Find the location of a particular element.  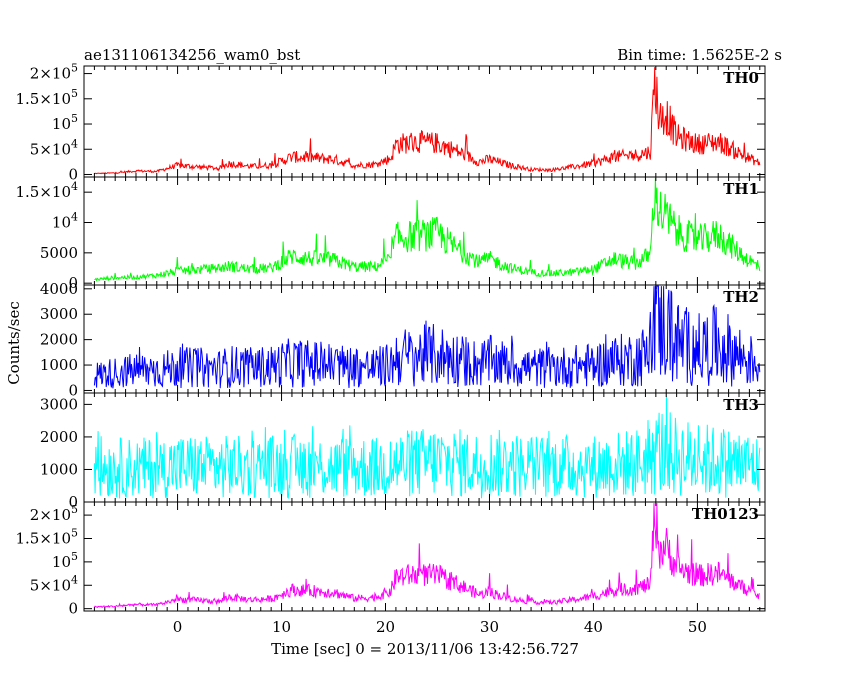

y-tick-label: 10⁴ is located at coordinates (65, 221).